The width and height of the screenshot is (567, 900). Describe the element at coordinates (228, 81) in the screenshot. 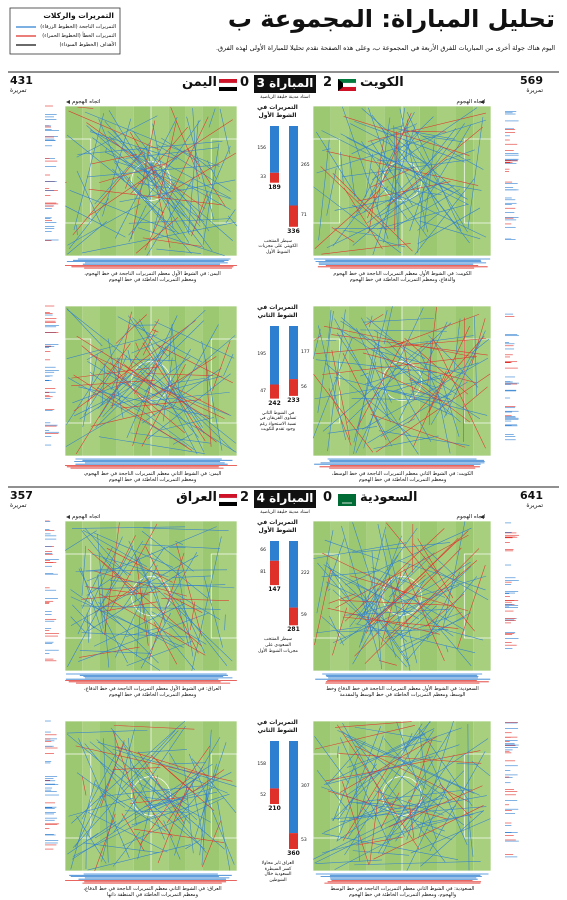

I see `flag-stripe` at that location.